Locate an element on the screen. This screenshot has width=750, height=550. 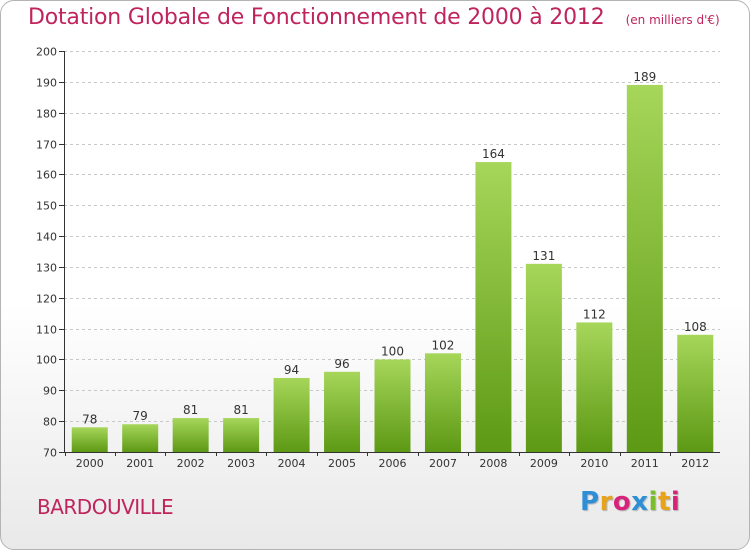
y-tick-label: 160 is located at coordinates (46, 175).